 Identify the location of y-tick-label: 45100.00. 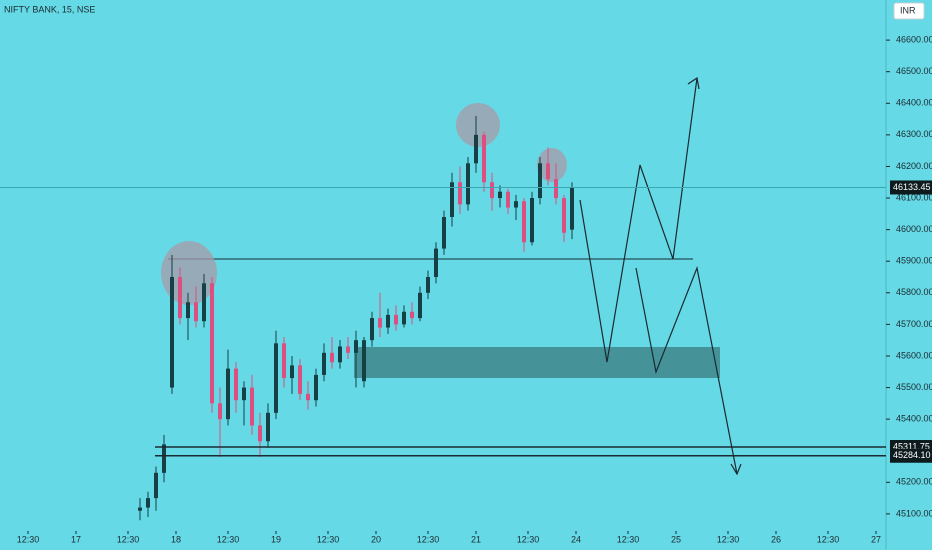
(914, 513).